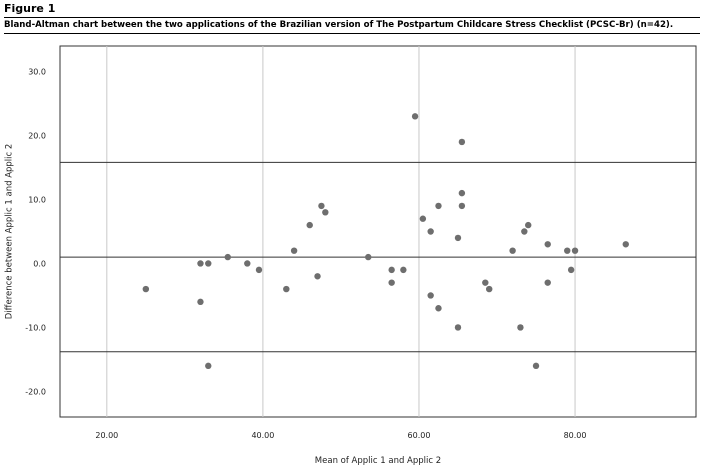 The height and width of the screenshot is (469, 703). Describe the element at coordinates (35, 232) in the screenshot. I see `y-axis-ticks: 30.0 20.0 10.0 0.0 -10.0 -20.0` at that location.